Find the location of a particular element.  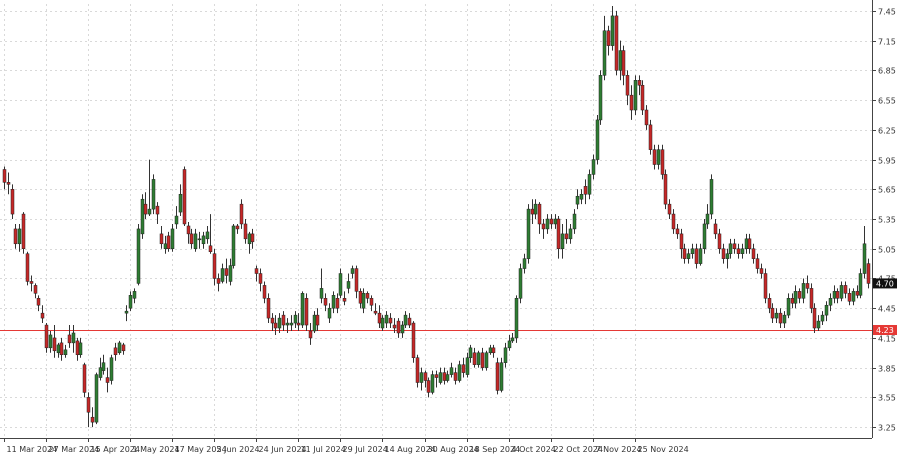

x-tick-label: 1 May 2024 is located at coordinates (156, 449).